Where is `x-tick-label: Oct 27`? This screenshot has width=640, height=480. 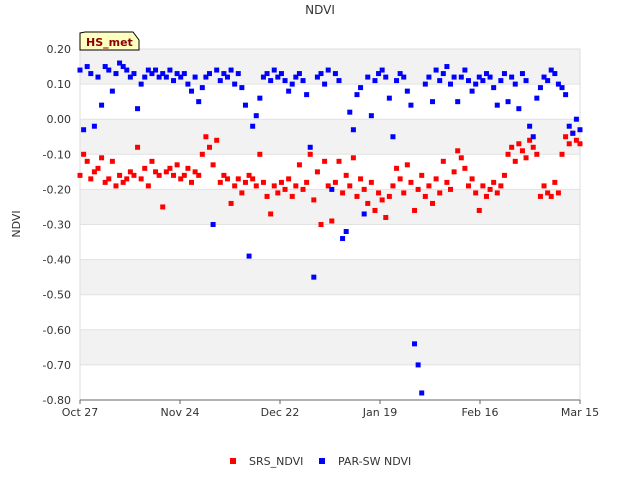 x-tick-label: Oct 27 is located at coordinates (80, 412).